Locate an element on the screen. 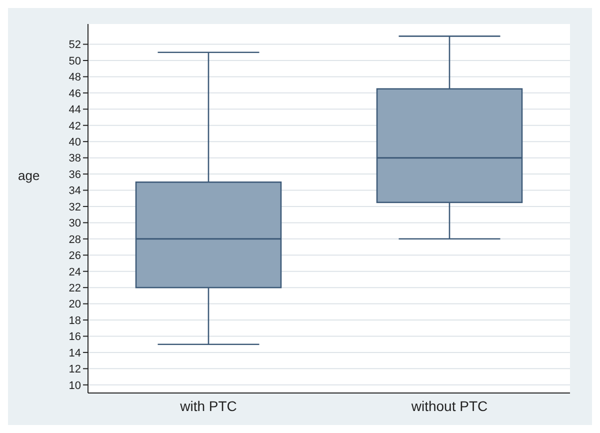 This screenshot has height=433, width=600. y-tick-label: 20 is located at coordinates (74, 304).